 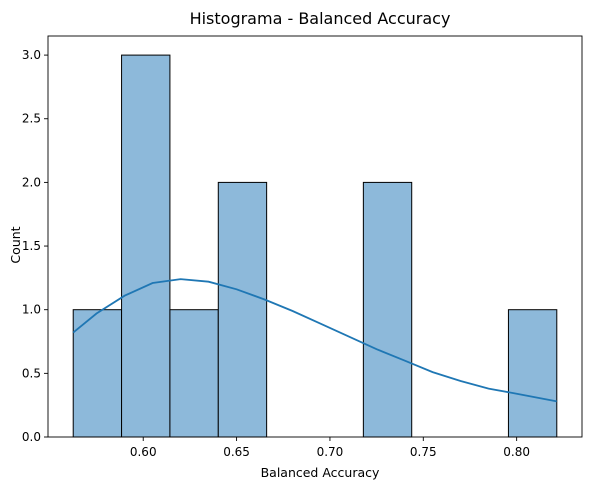 I want to click on y-axis-ticks: 0.0 0.5 1.0 1.5 2.0 2.5 3.0, so click(x=35, y=246).